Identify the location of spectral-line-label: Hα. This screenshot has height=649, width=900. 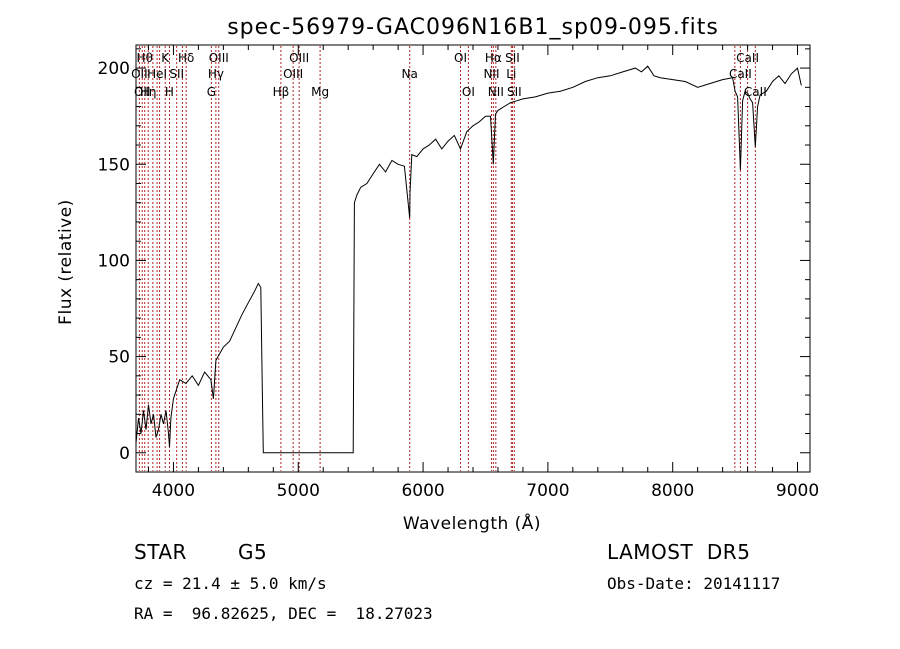
(493, 58).